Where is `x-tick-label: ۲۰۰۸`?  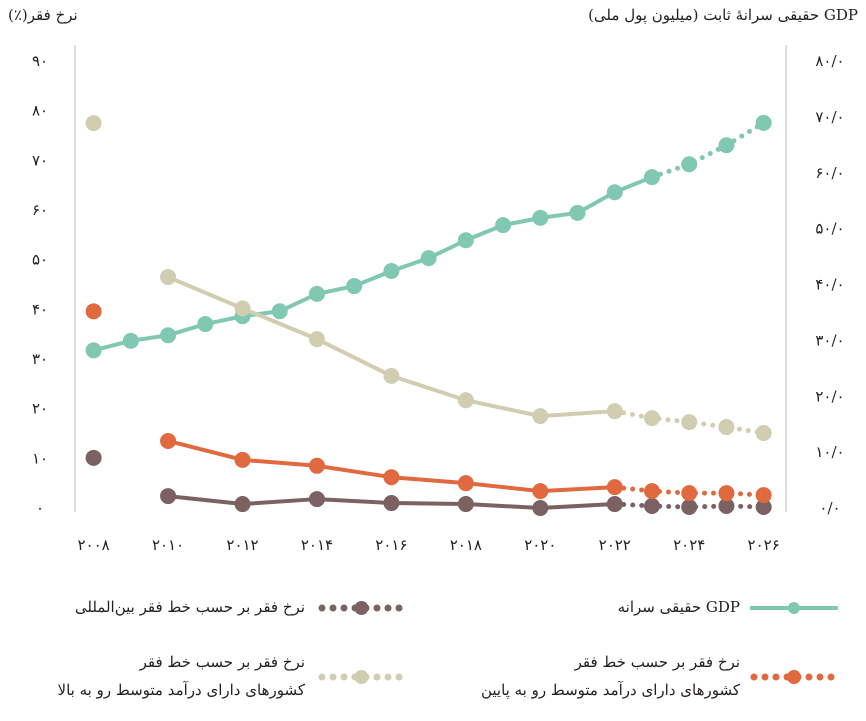
x-tick-label: ۲۰۰۸ is located at coordinates (93, 545).